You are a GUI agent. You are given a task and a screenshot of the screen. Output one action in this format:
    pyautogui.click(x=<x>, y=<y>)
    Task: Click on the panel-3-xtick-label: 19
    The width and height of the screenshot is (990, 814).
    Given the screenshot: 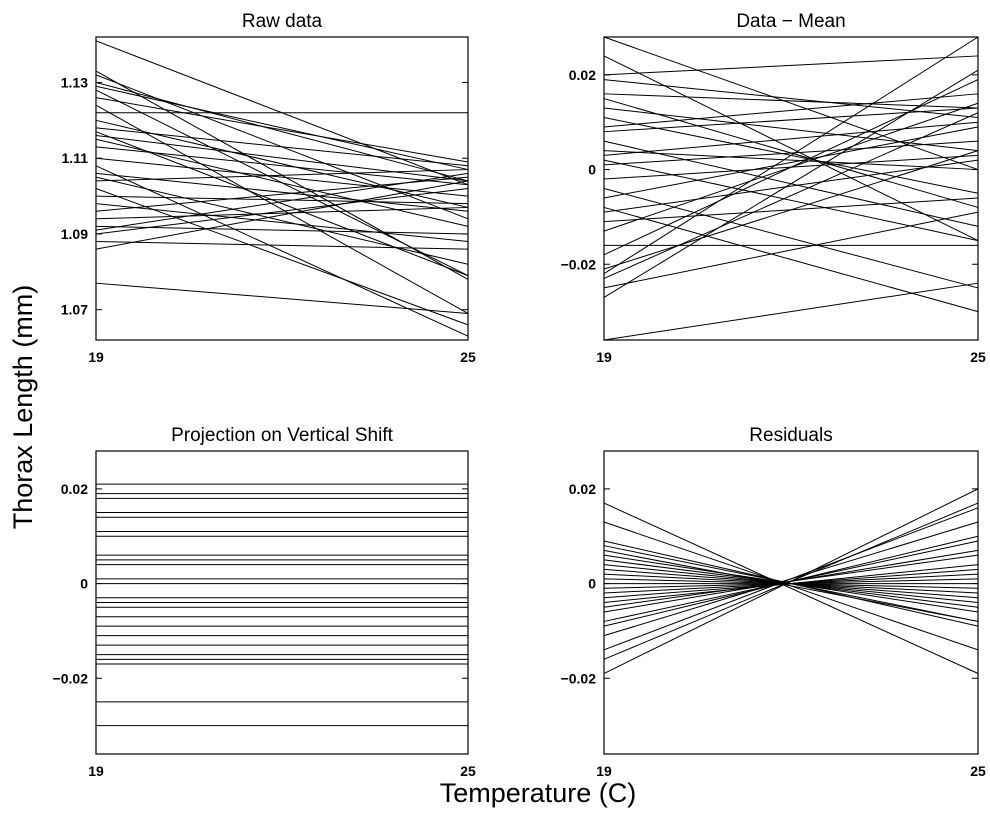 What is the action you would take?
    pyautogui.click(x=96, y=771)
    